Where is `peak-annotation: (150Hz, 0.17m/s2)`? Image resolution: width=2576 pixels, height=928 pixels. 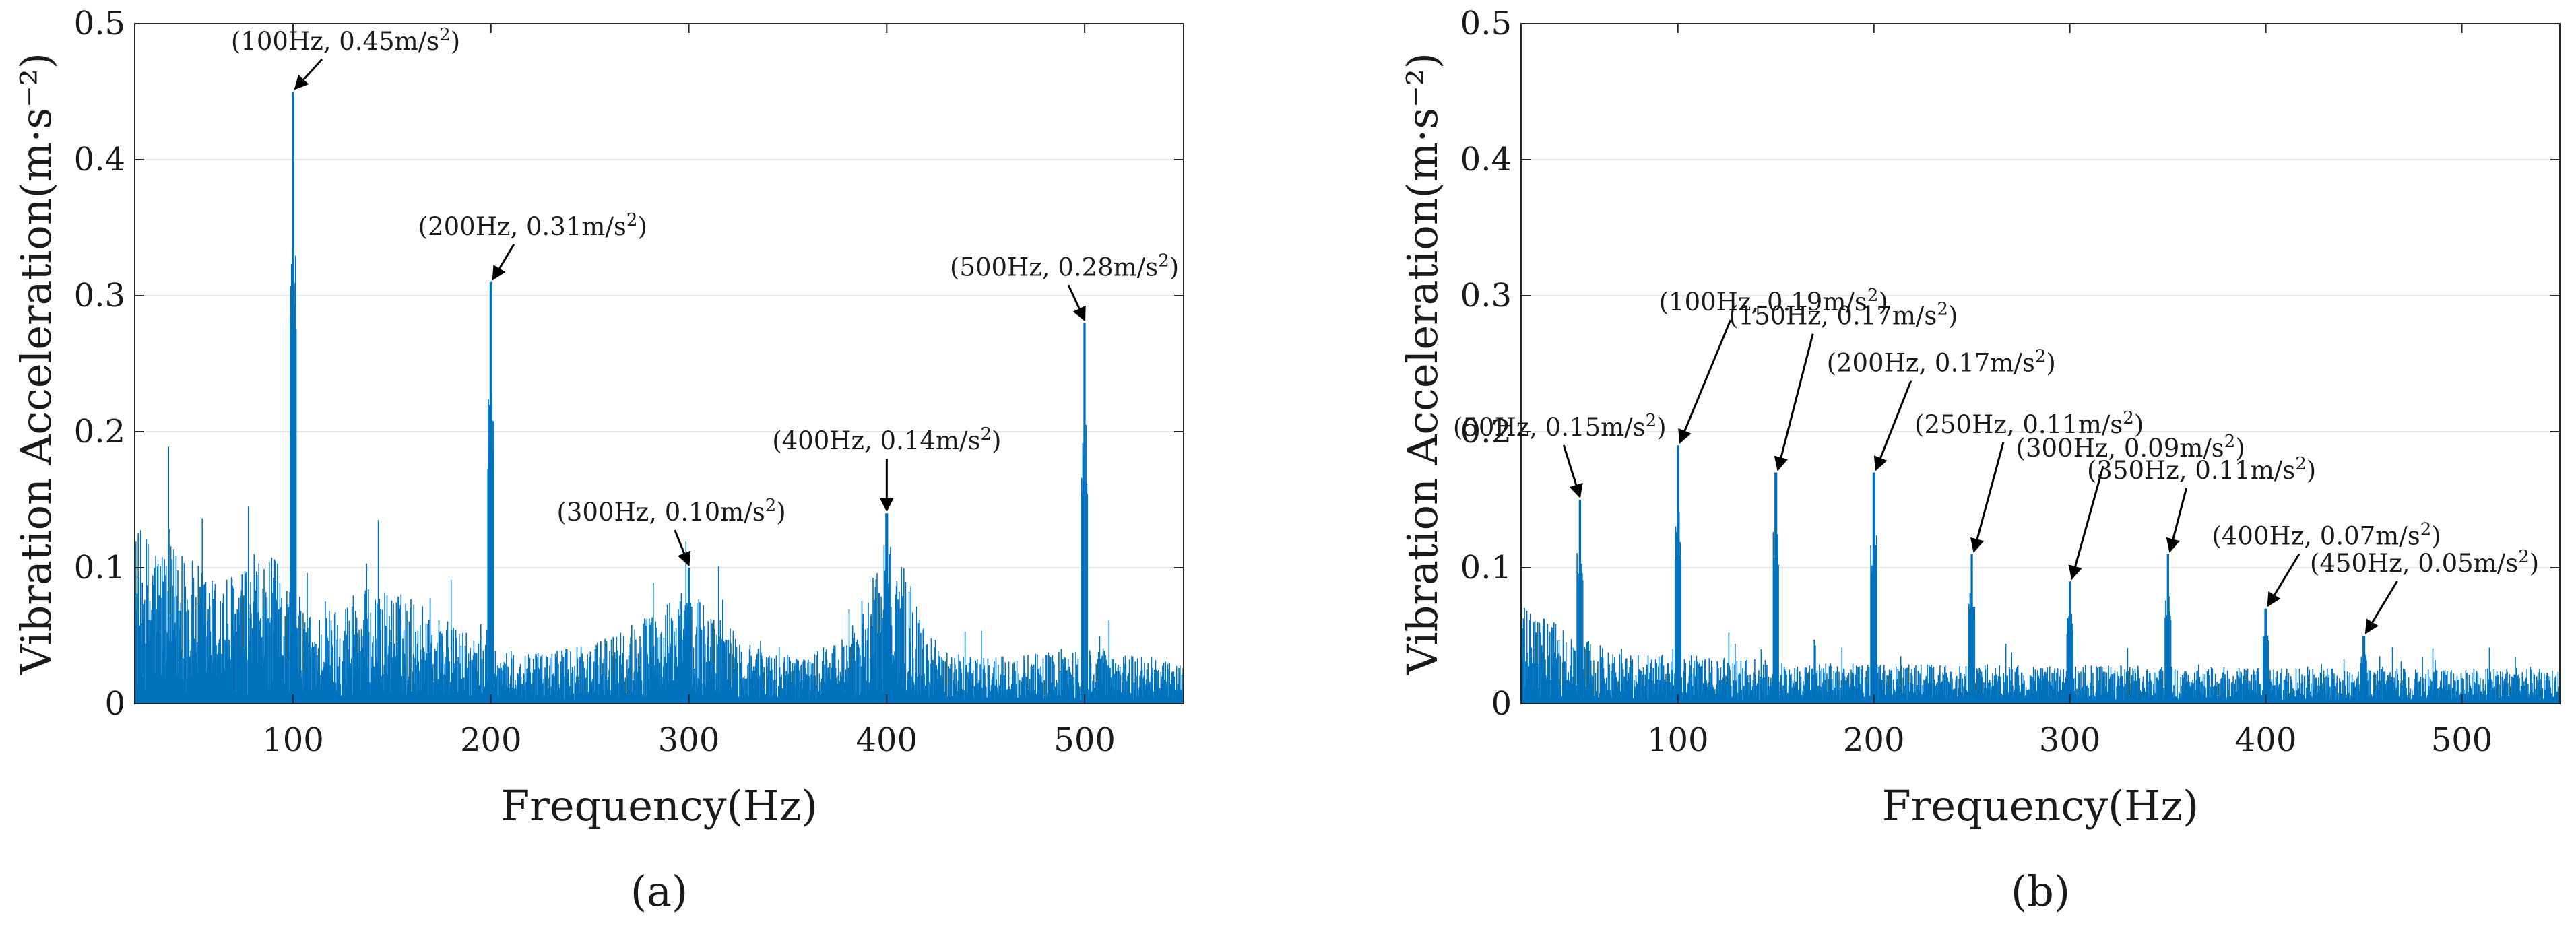
peak-annotation: (150Hz, 0.17m/s2) is located at coordinates (1844, 315).